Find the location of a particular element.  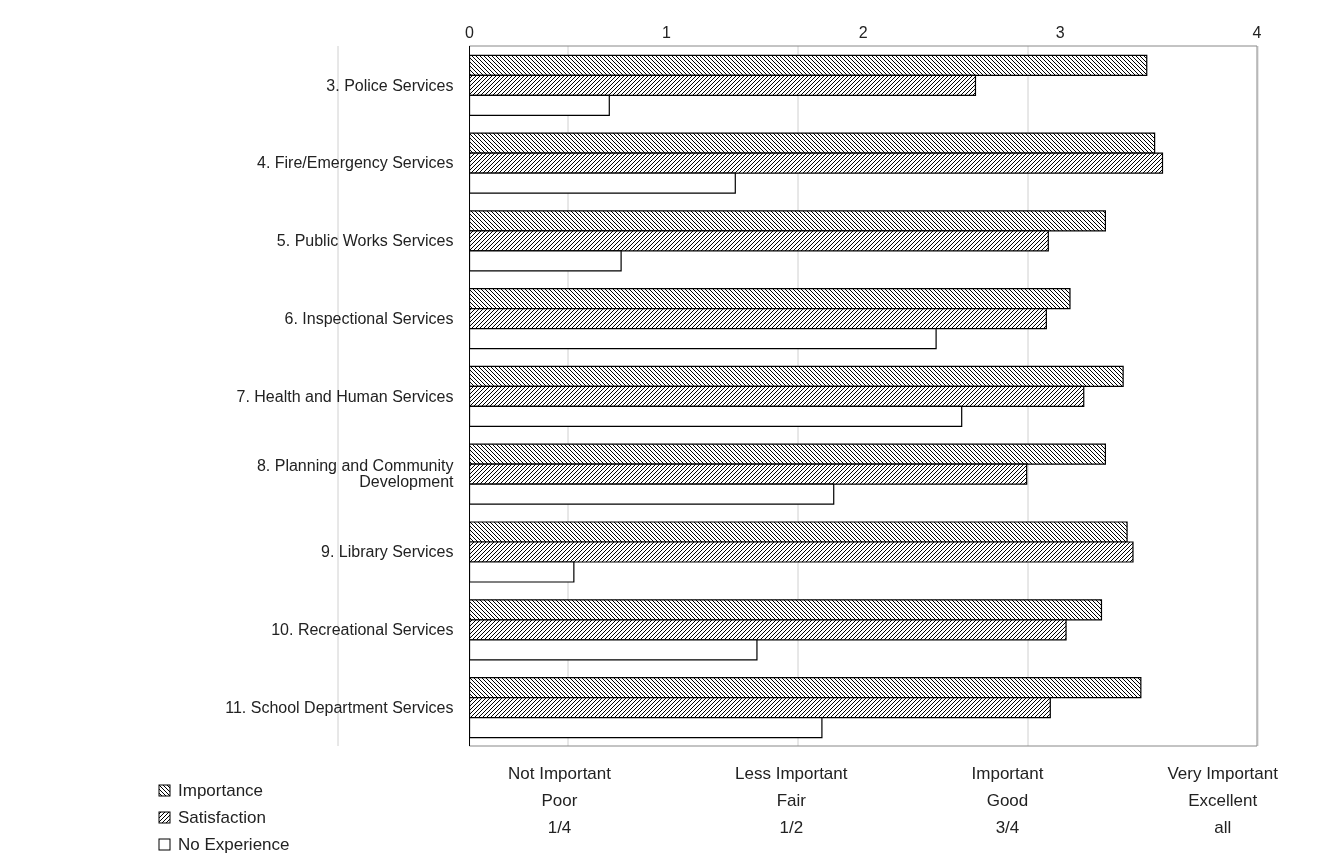

y-tick-label: 11. School Department Services is located at coordinates (339, 707).